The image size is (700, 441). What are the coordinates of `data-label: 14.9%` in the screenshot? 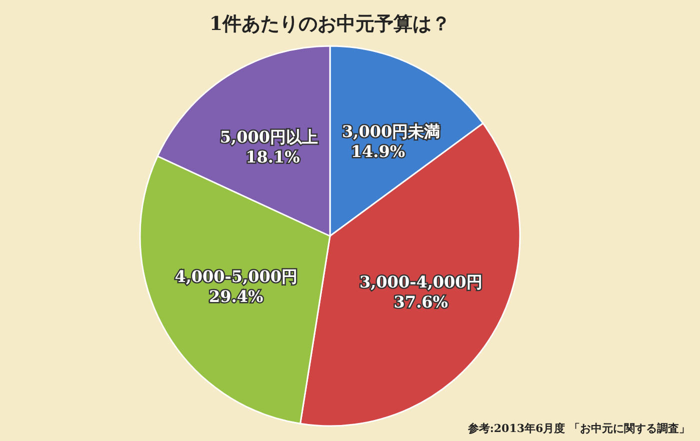 It's located at (378, 152).